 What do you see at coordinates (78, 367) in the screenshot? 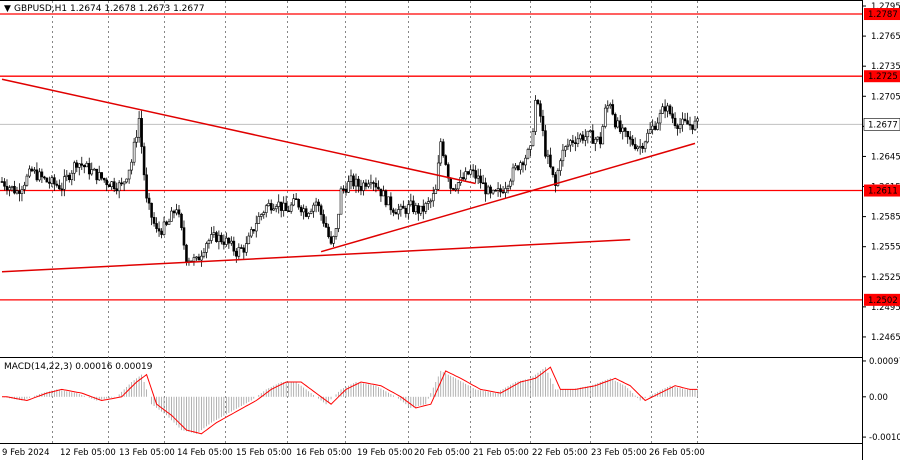
I see `macd-header-text: MACD(14,22,3) 0.00016 0.00019` at bounding box center [78, 367].